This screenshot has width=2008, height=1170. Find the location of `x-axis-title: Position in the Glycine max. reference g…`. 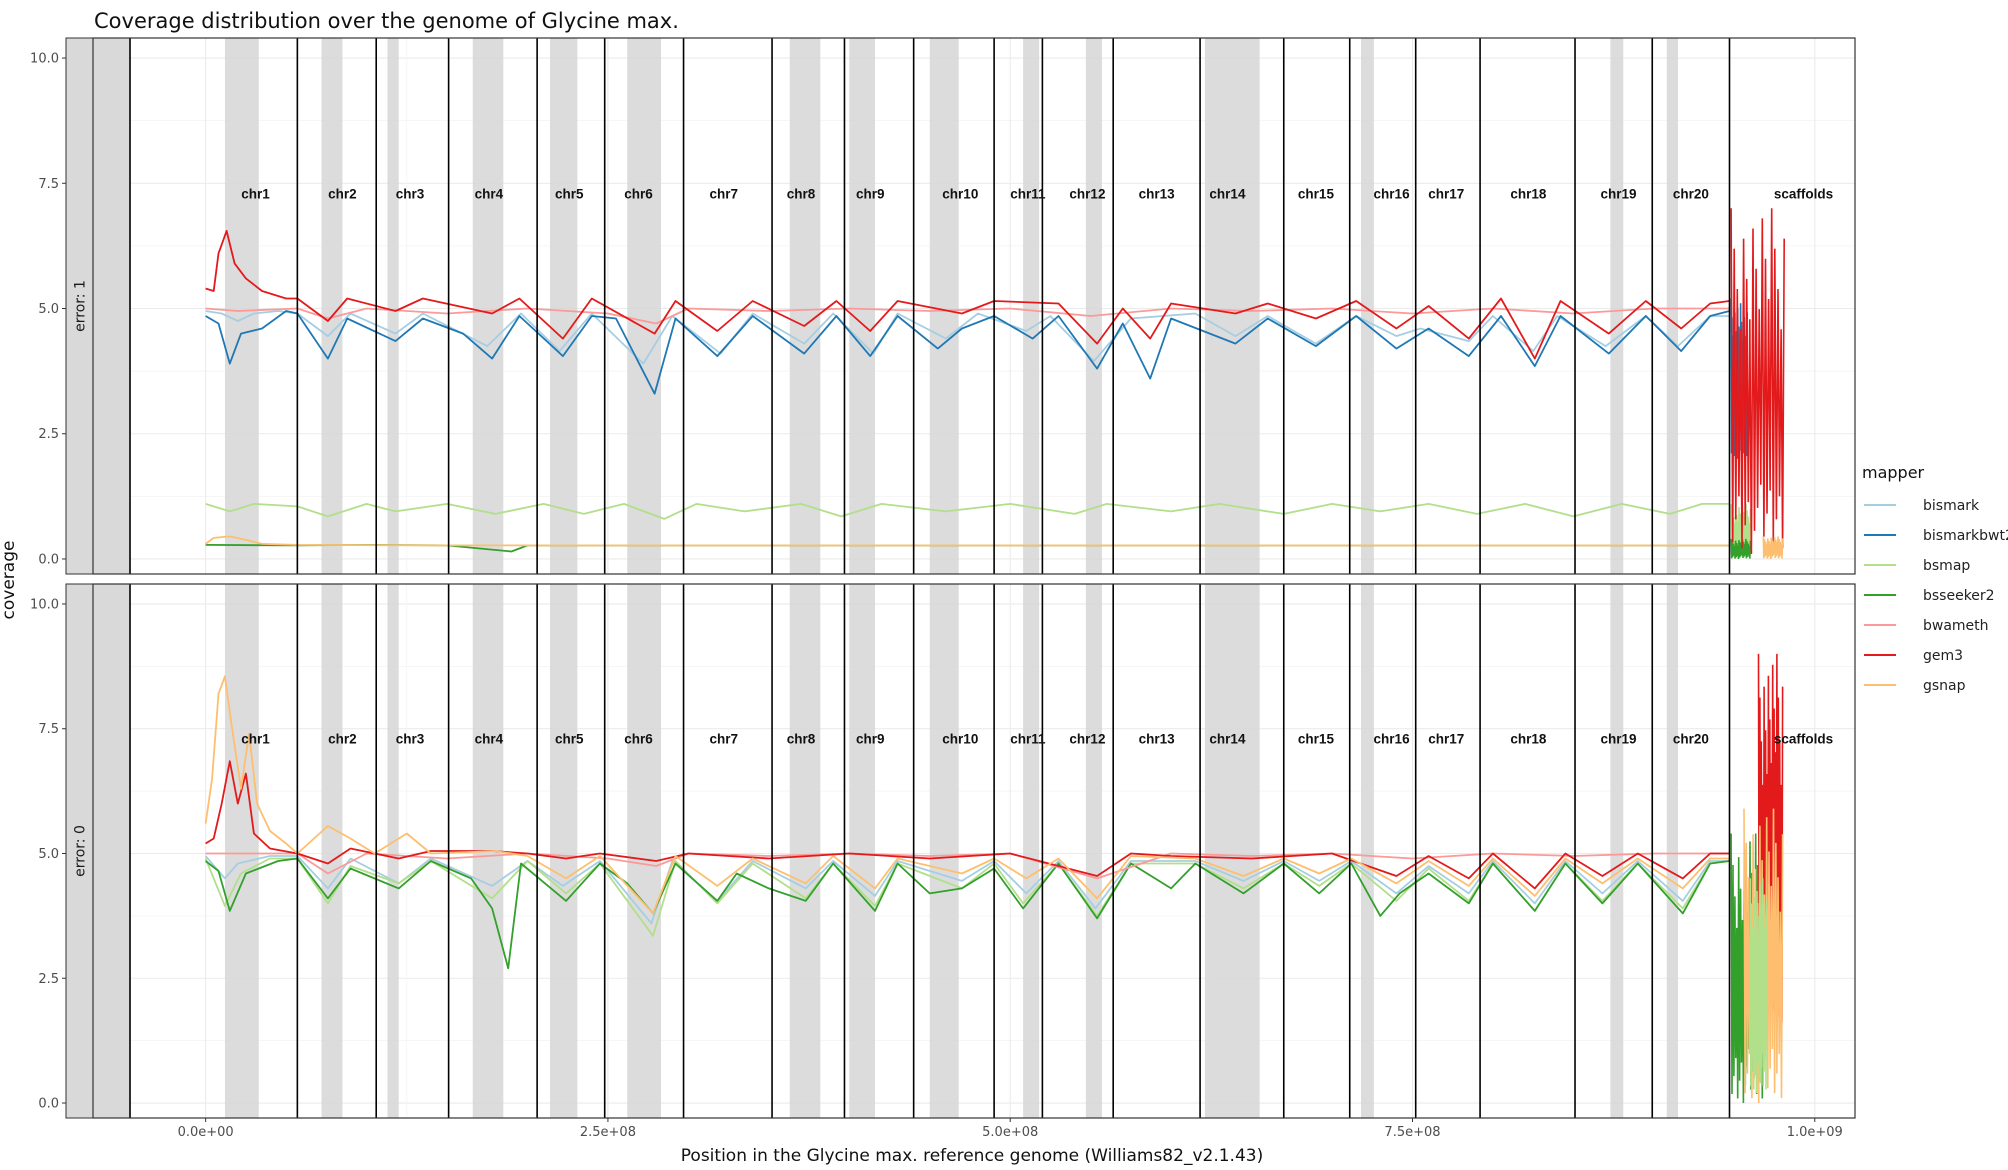

x-axis-title: Position in the Glycine max. reference g… is located at coordinates (972, 1156).